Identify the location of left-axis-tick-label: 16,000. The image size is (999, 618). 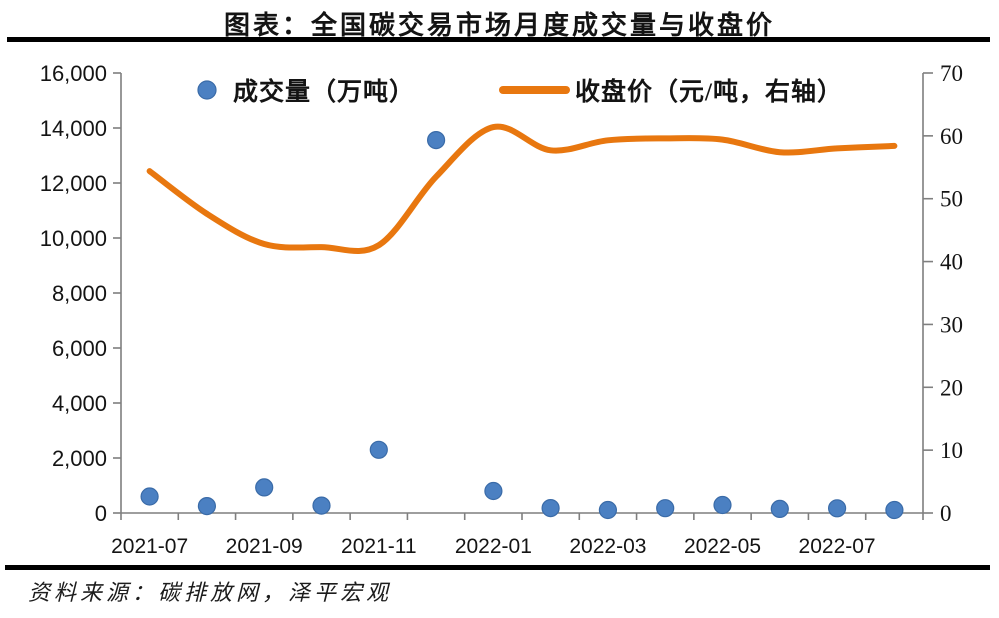
(73, 73).